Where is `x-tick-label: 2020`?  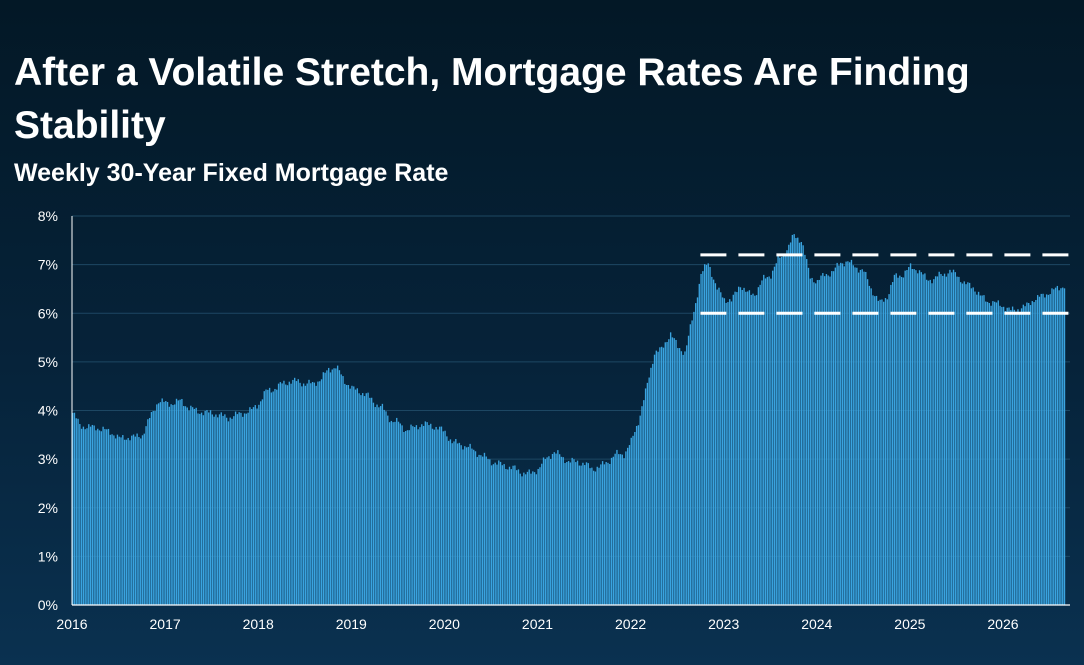
x-tick-label: 2020 is located at coordinates (444, 624).